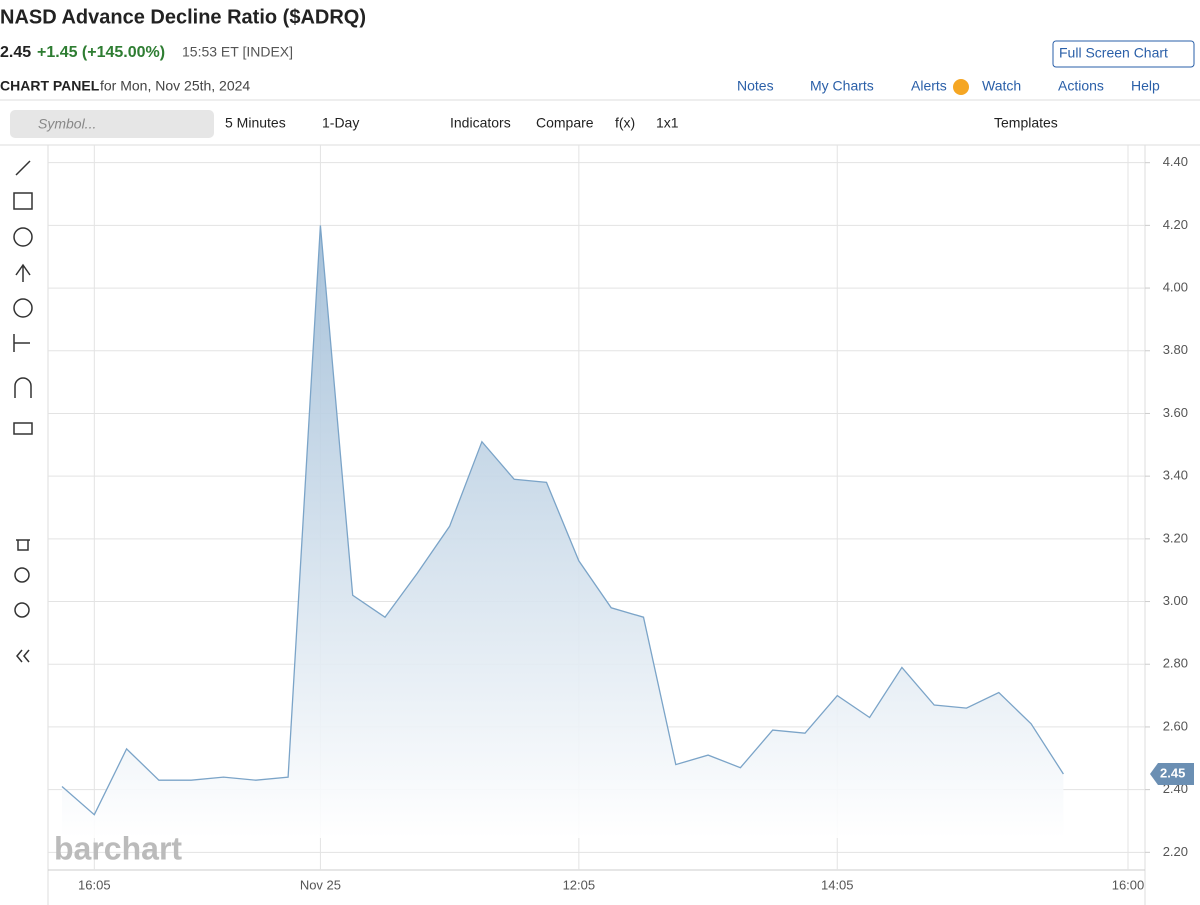 The width and height of the screenshot is (1200, 905). Describe the element at coordinates (1175, 663) in the screenshot. I see `y-tick-label: 2.80` at that location.